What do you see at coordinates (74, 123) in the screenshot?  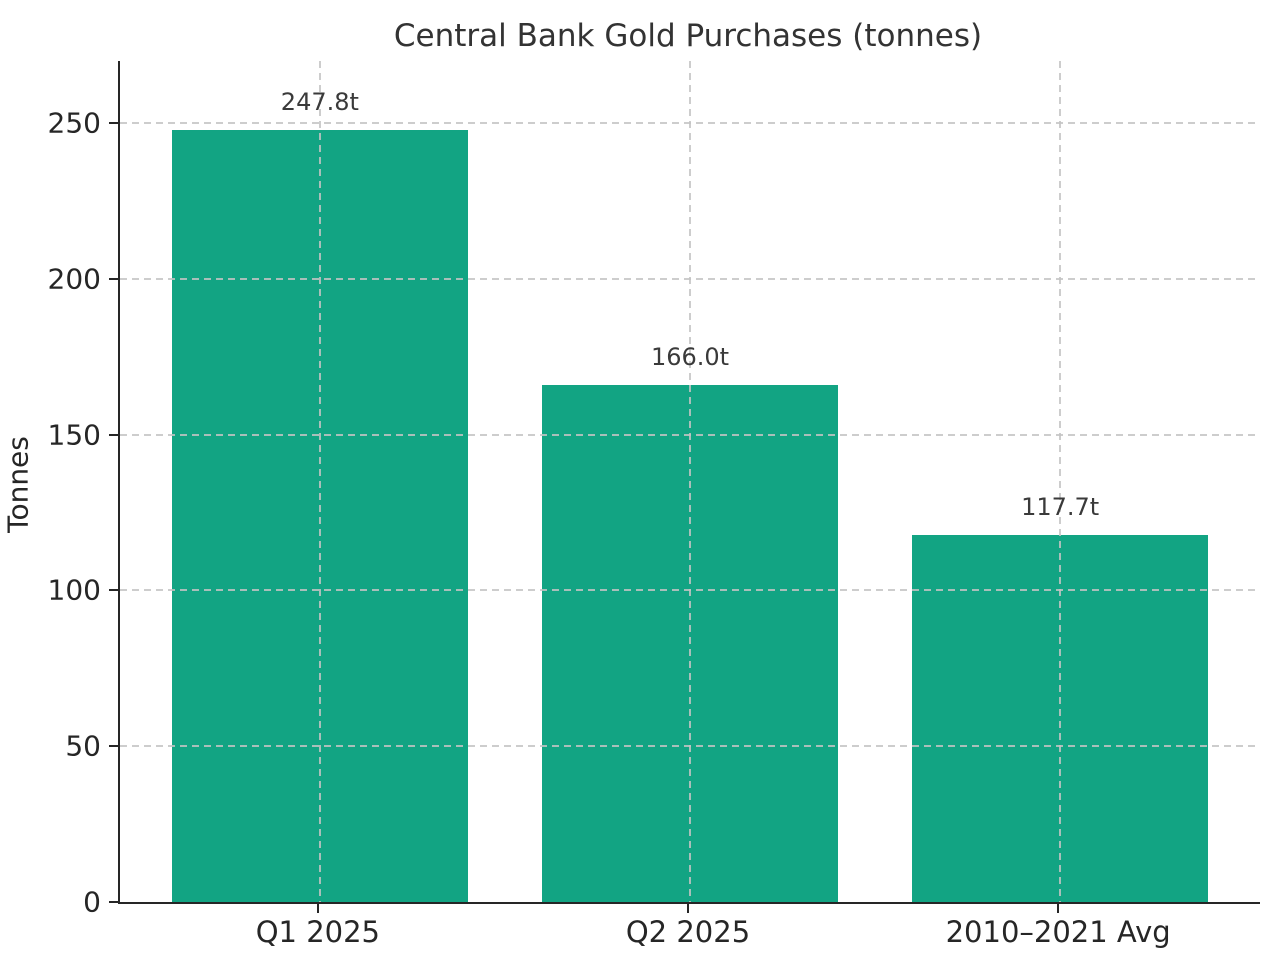 I see `y-tick-label: 250` at bounding box center [74, 123].